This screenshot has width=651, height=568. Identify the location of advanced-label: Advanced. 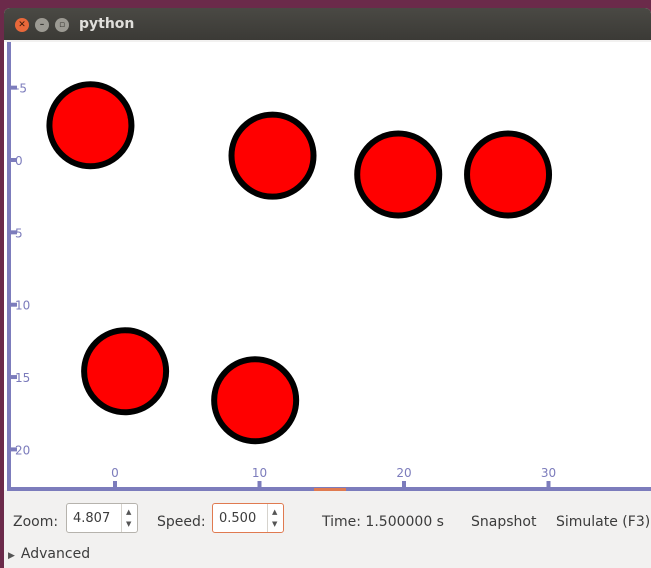
(55, 554).